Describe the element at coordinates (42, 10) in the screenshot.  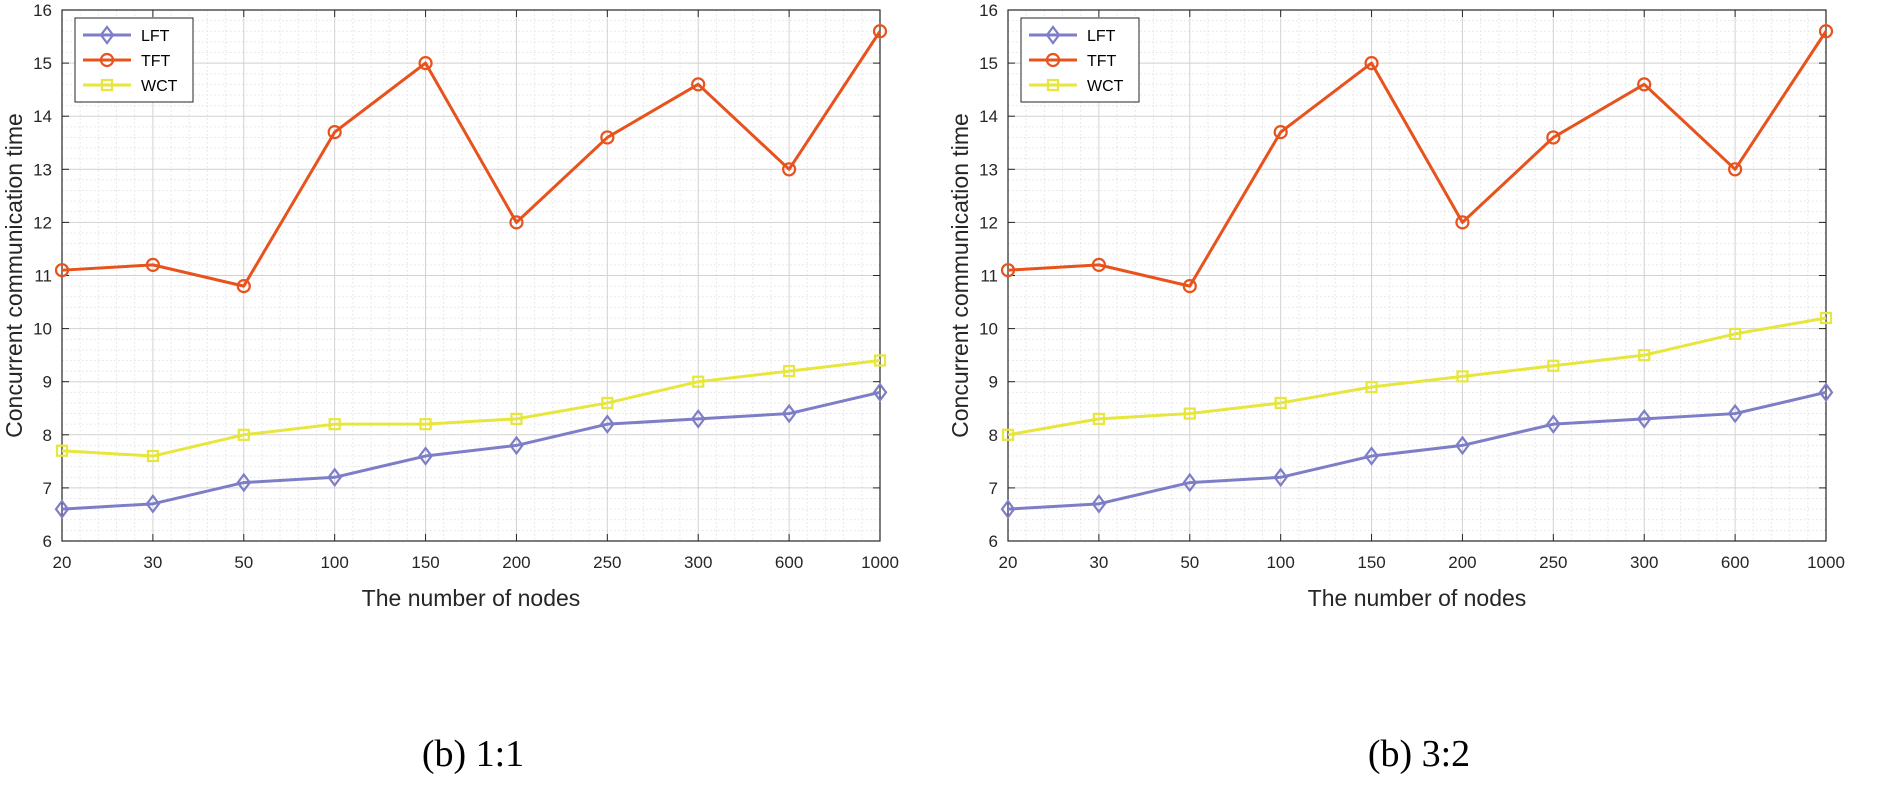
I see `y-tick-label: 16` at that location.